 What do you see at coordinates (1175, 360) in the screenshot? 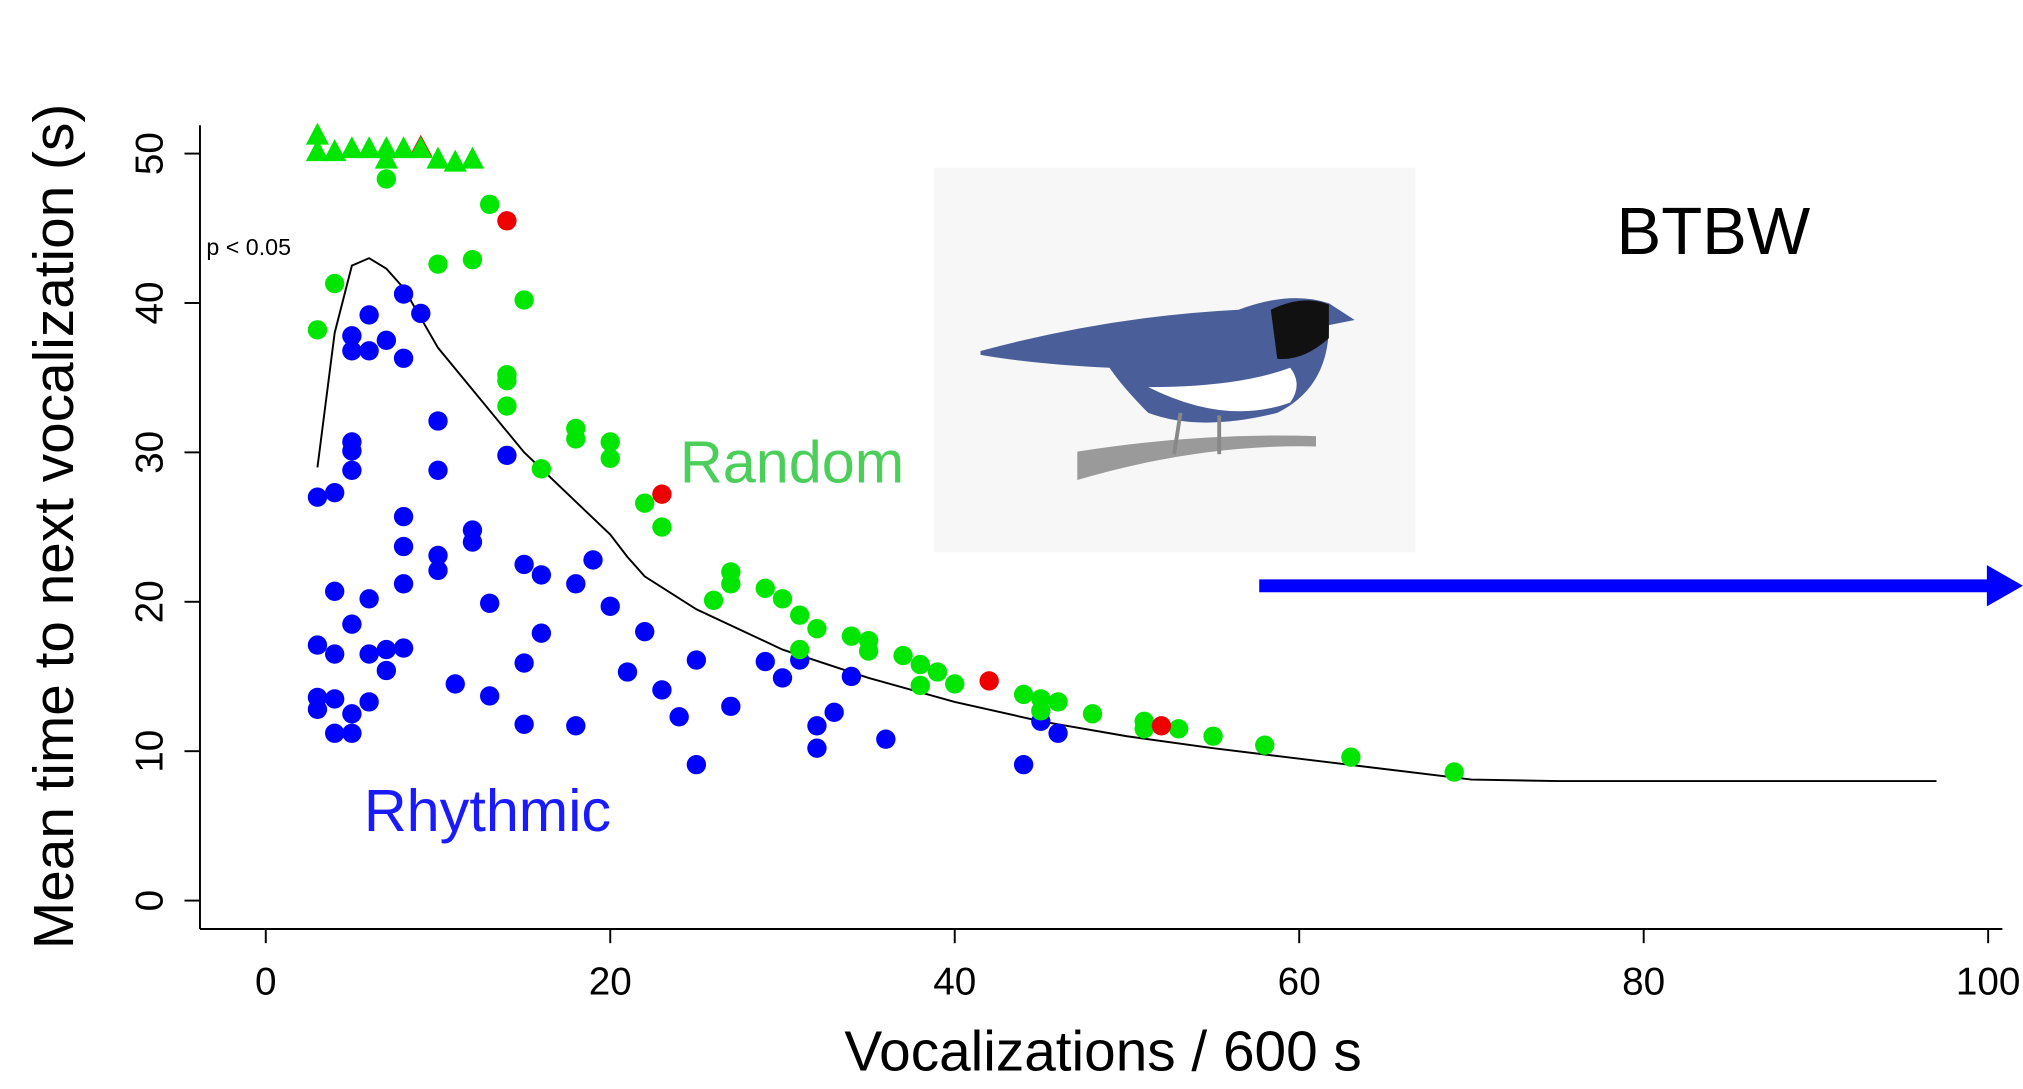
I see `bird-illustration` at bounding box center [1175, 360].